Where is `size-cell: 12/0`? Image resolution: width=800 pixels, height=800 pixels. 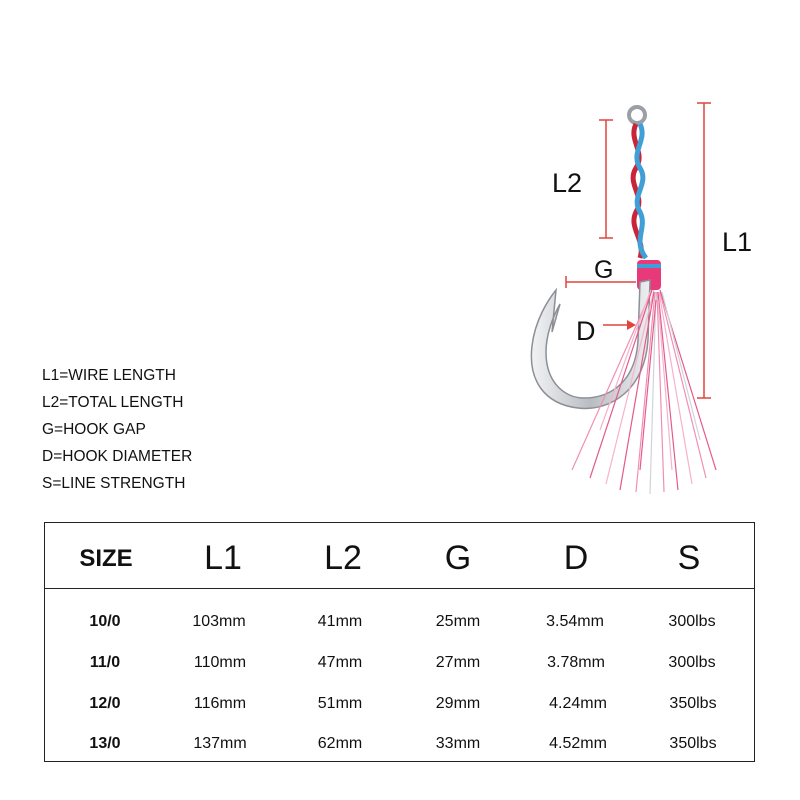 size-cell: 12/0 is located at coordinates (105, 703).